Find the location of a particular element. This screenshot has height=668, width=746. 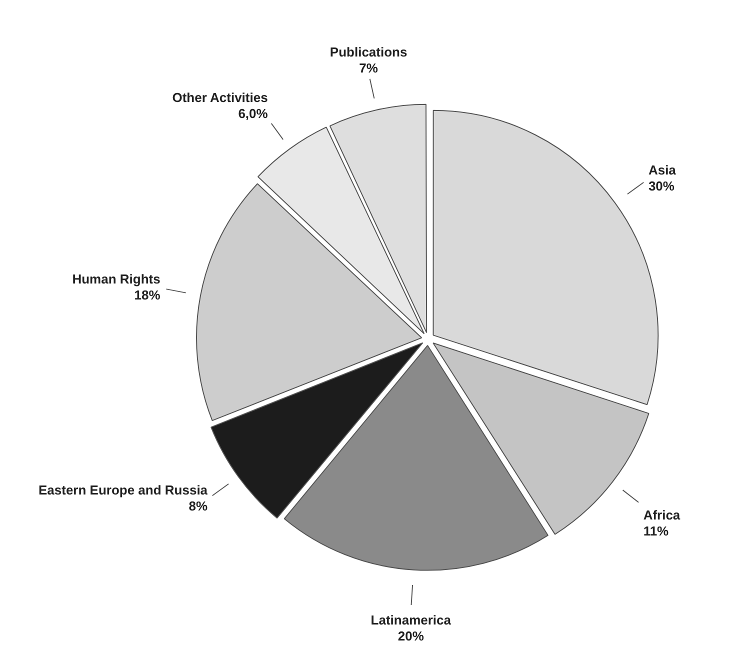

slice-label: Other Activities is located at coordinates (220, 98).